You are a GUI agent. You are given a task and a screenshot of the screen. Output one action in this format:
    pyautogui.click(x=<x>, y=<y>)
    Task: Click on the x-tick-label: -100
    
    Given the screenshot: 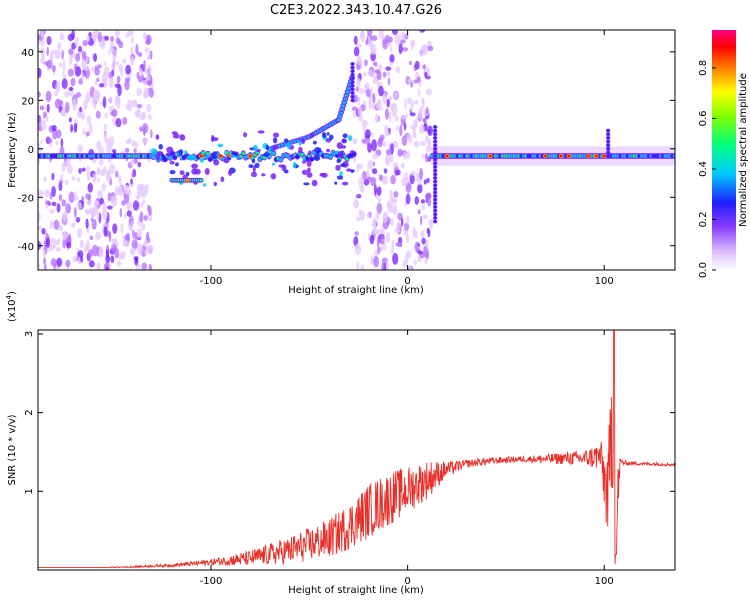 What is the action you would take?
    pyautogui.click(x=211, y=281)
    